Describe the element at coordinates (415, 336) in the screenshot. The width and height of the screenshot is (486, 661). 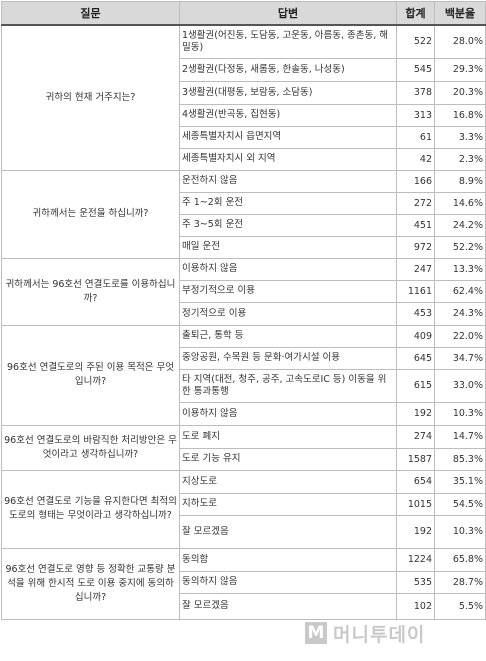
I see `total-cell: 409` at that location.